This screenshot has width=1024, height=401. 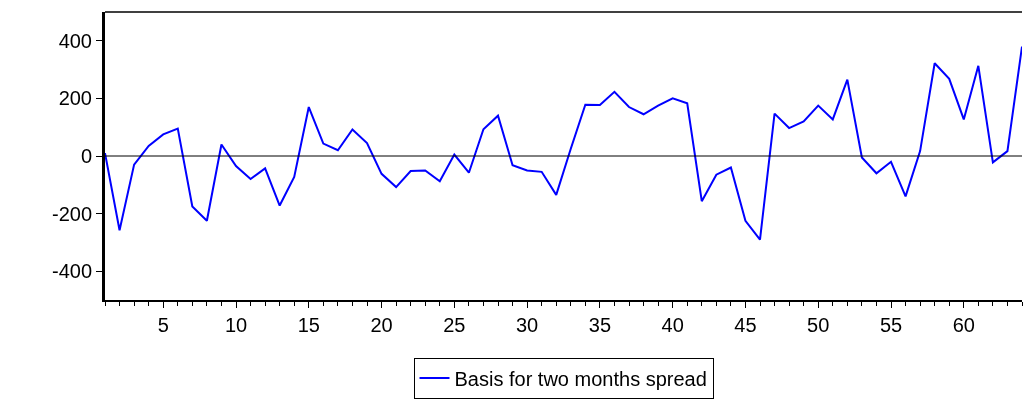 I want to click on x-tick-label: 55, so click(x=891, y=325).